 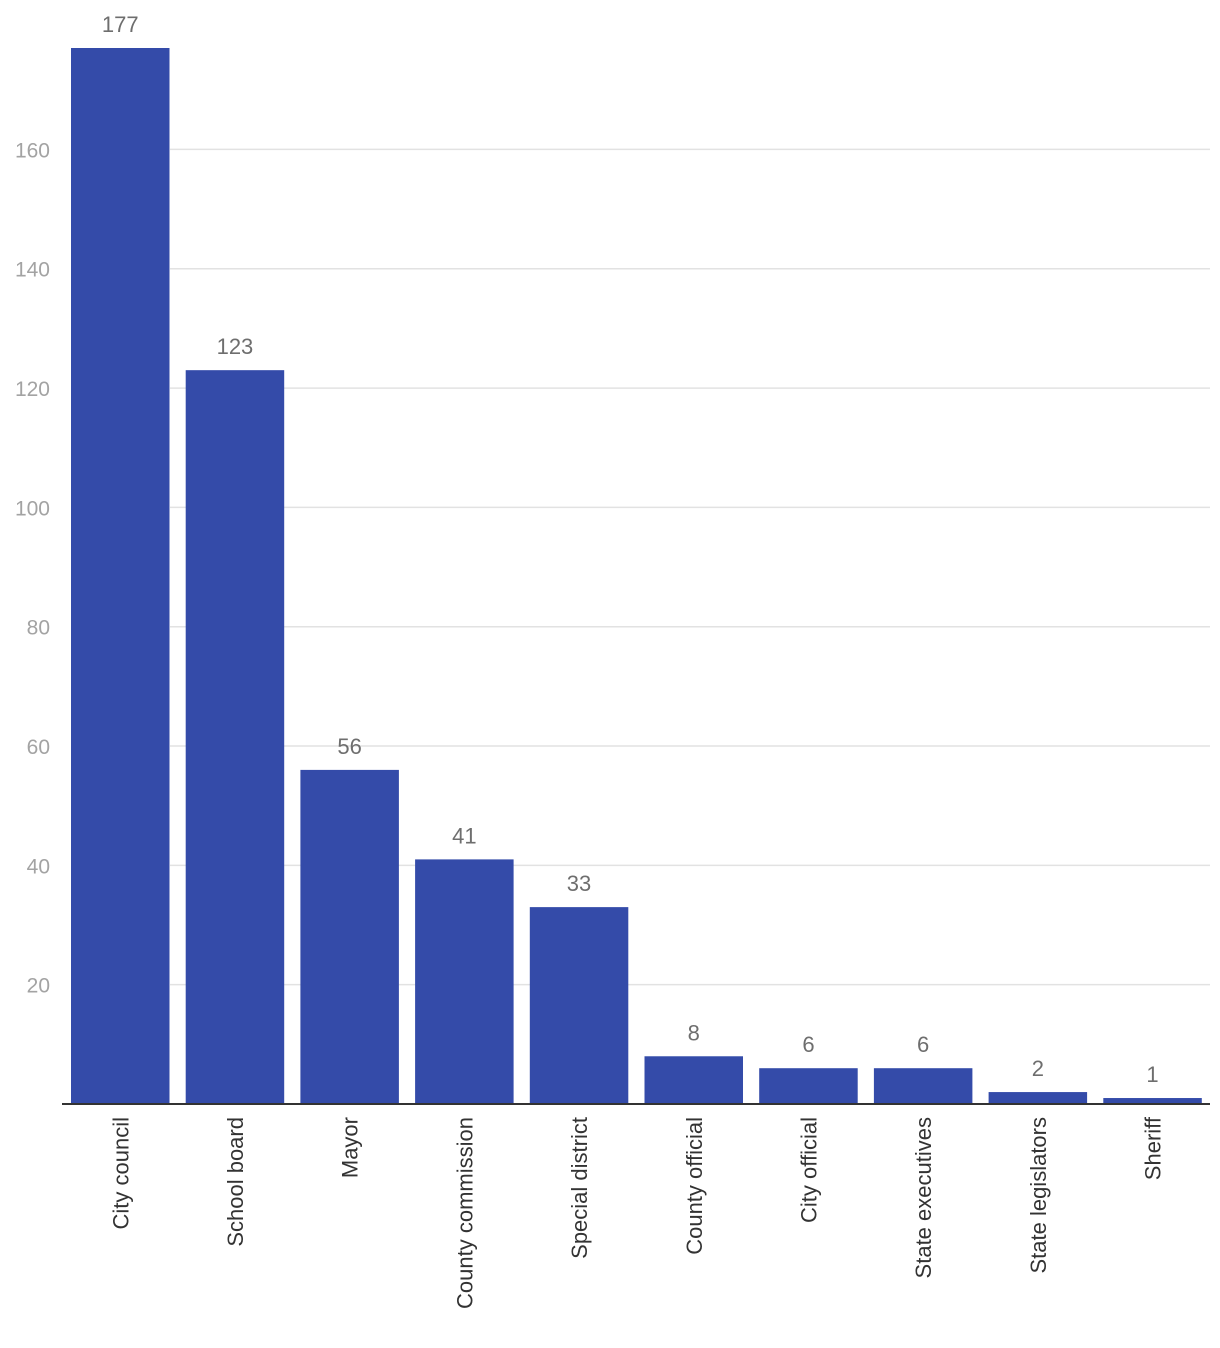 I want to click on data-label: 41, so click(x=464, y=835).